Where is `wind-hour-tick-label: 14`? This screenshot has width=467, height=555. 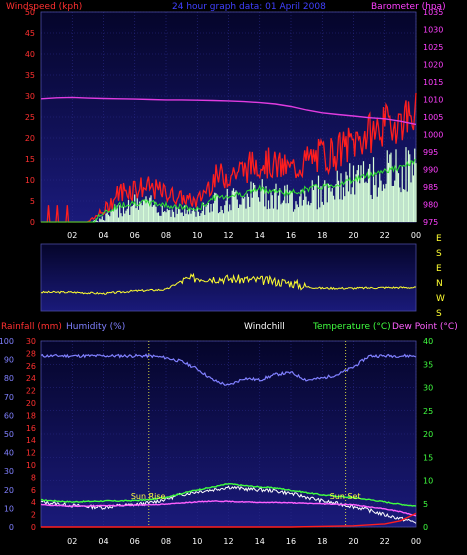
wind-hour-tick-label: 14 is located at coordinates (260, 235).